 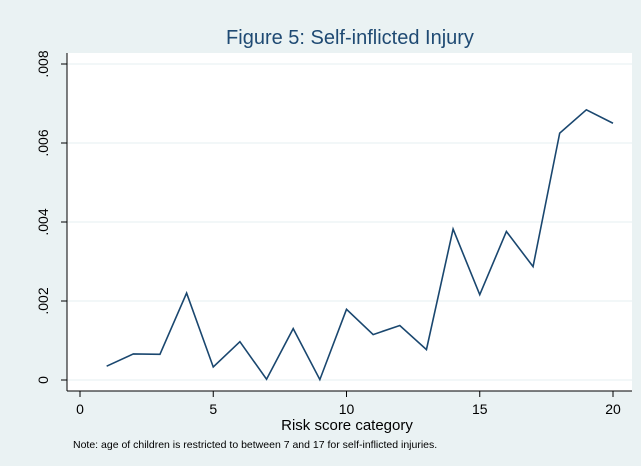 I want to click on x-tick-label-4: 20, so click(x=613, y=409).